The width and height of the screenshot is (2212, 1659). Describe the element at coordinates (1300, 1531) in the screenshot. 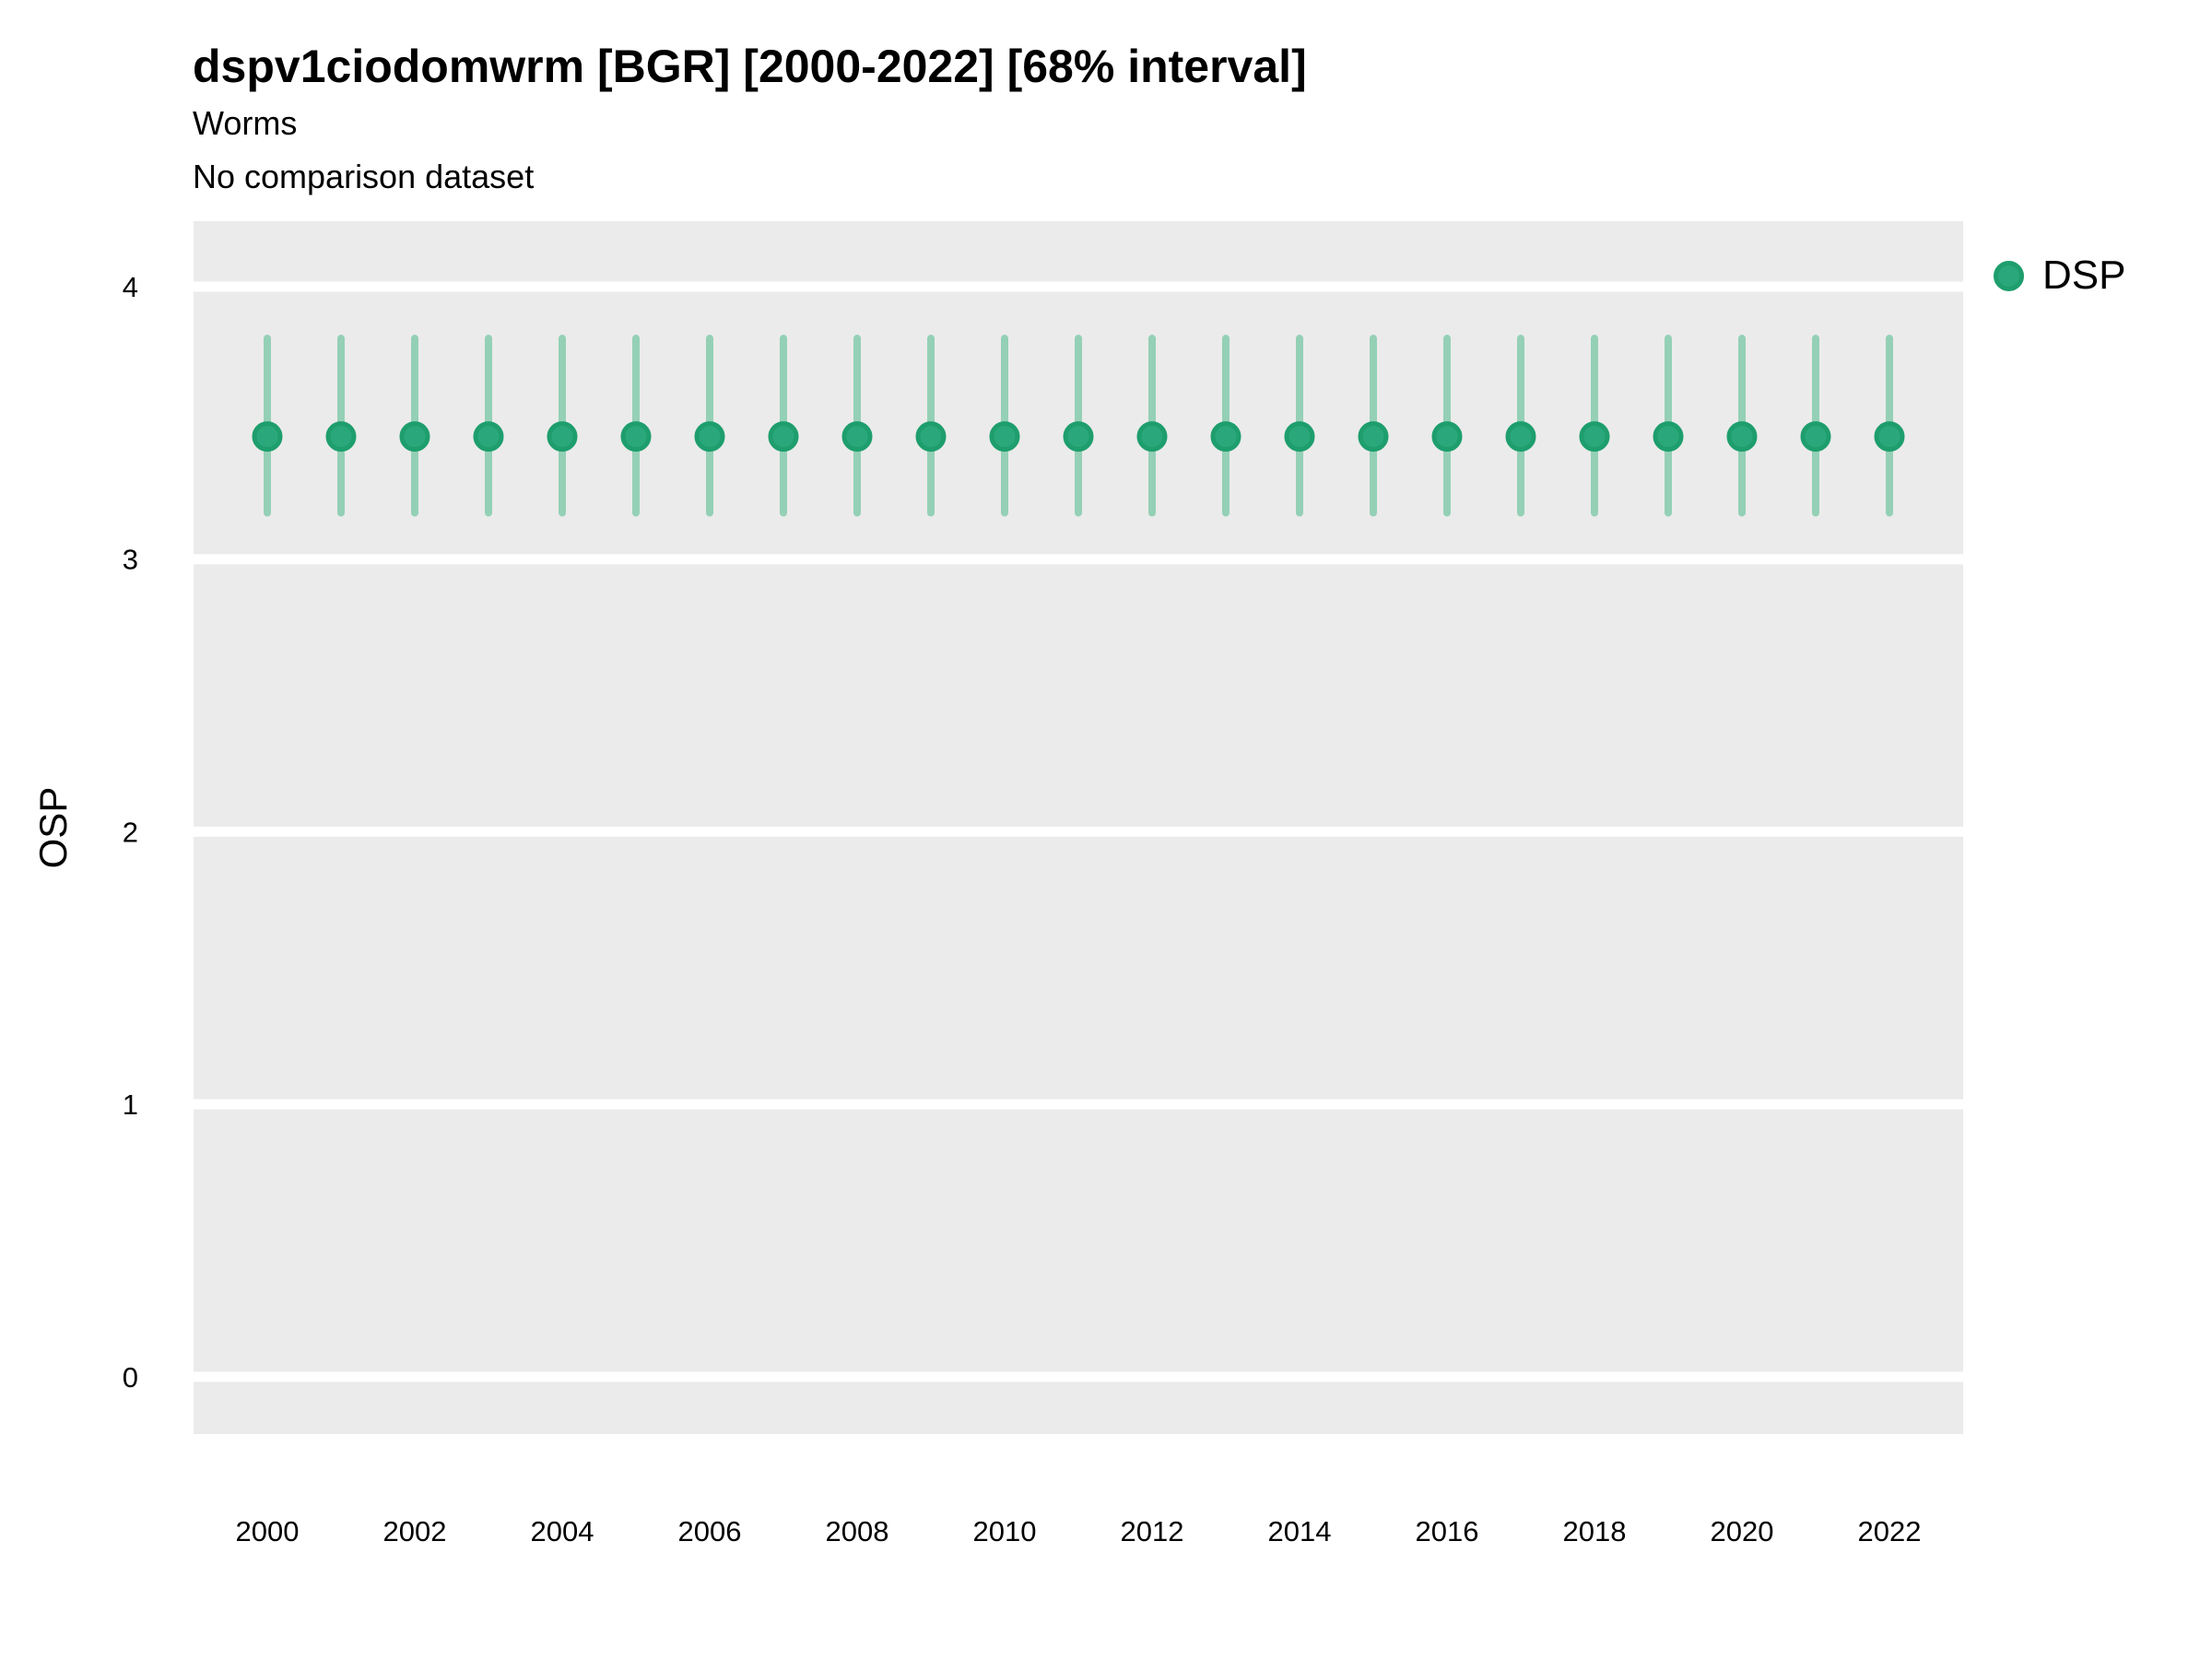

I see `x-tick-label: 2014` at that location.